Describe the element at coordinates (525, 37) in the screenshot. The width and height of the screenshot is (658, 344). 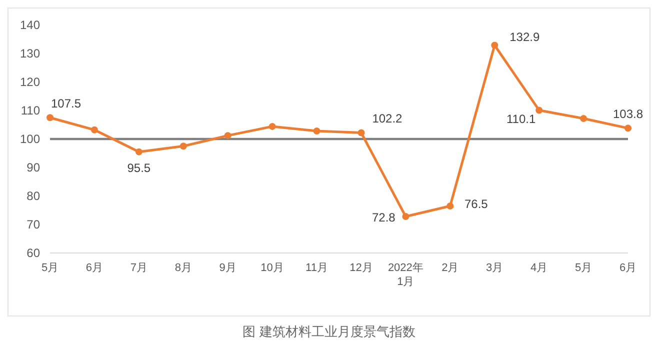
I see `data-label: 132.9` at that location.